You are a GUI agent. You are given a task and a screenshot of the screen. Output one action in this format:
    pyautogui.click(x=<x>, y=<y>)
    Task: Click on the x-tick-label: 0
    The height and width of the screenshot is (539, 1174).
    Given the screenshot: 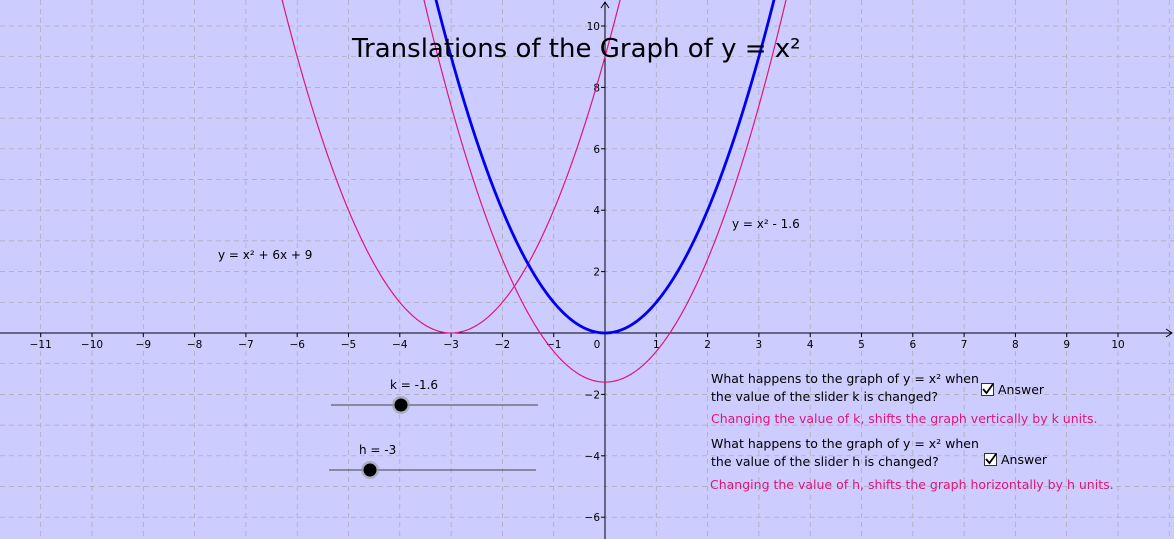 What is the action you would take?
    pyautogui.click(x=597, y=345)
    